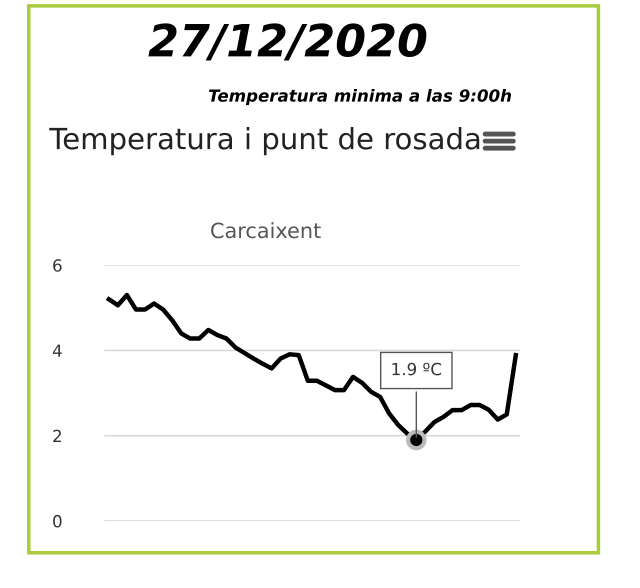  I want to click on y-tick-label: 2, so click(57, 436).